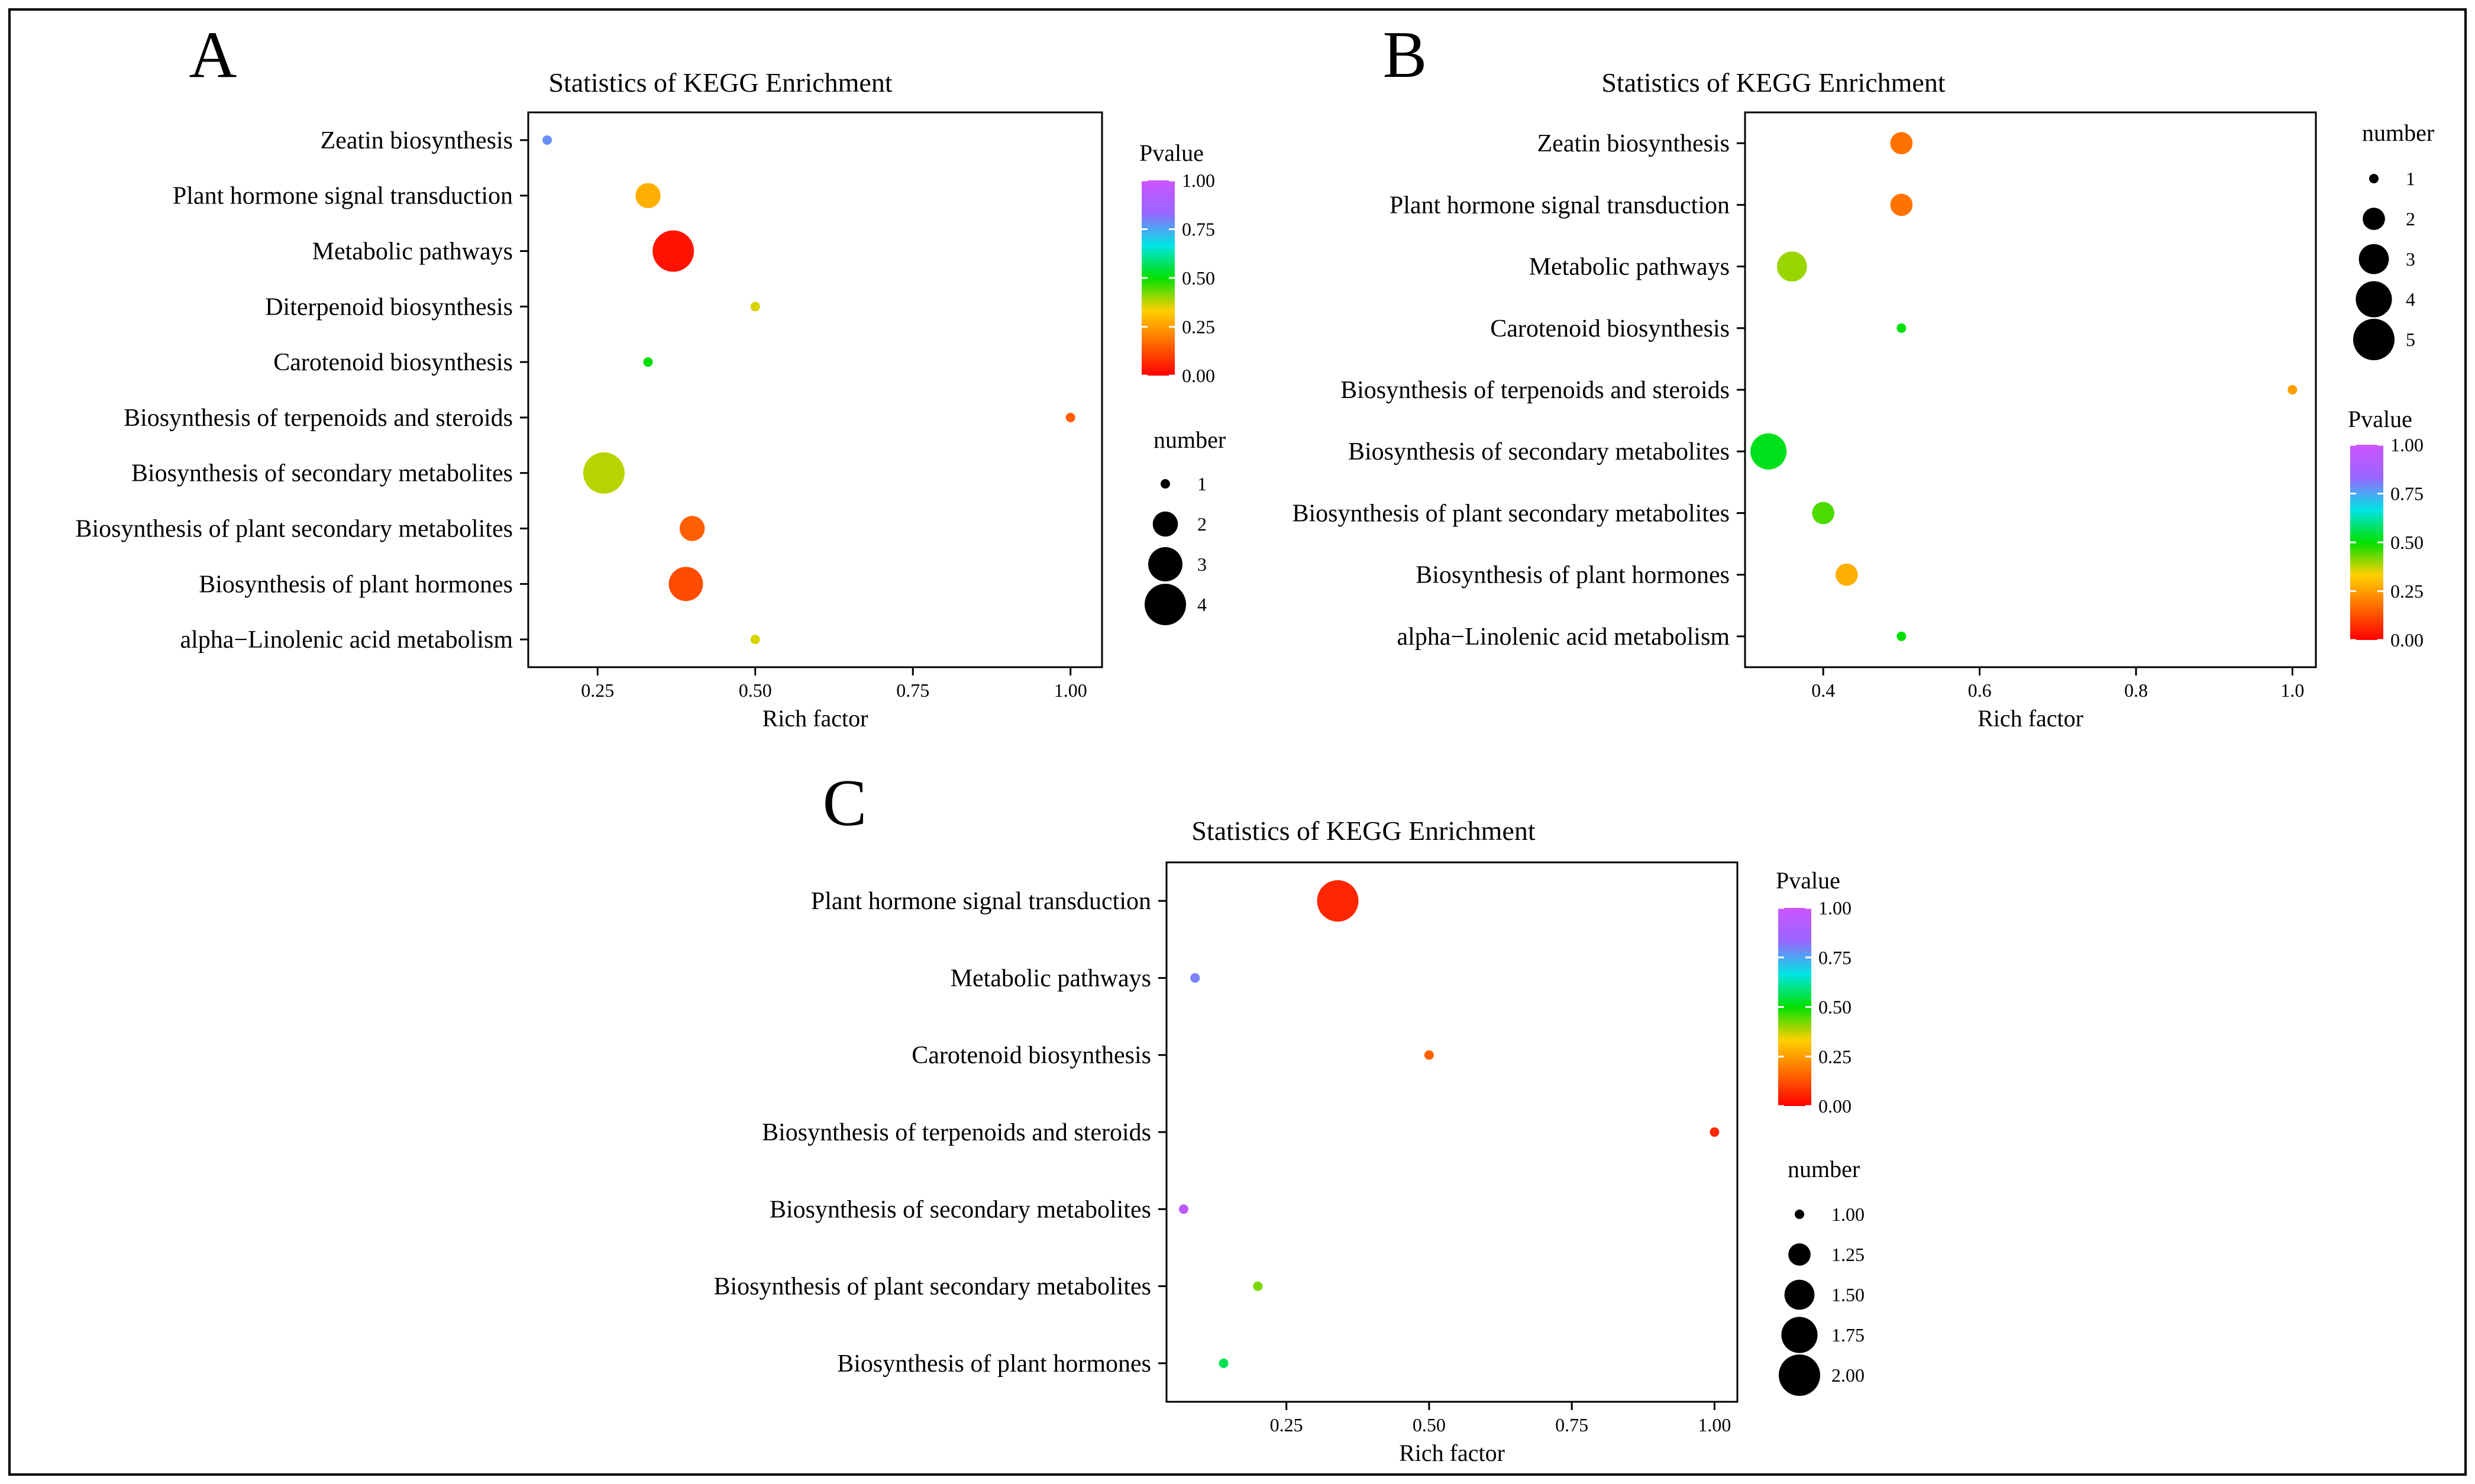 The width and height of the screenshot is (2475, 1484). I want to click on size-legend-label: 1.50, so click(1848, 1294).